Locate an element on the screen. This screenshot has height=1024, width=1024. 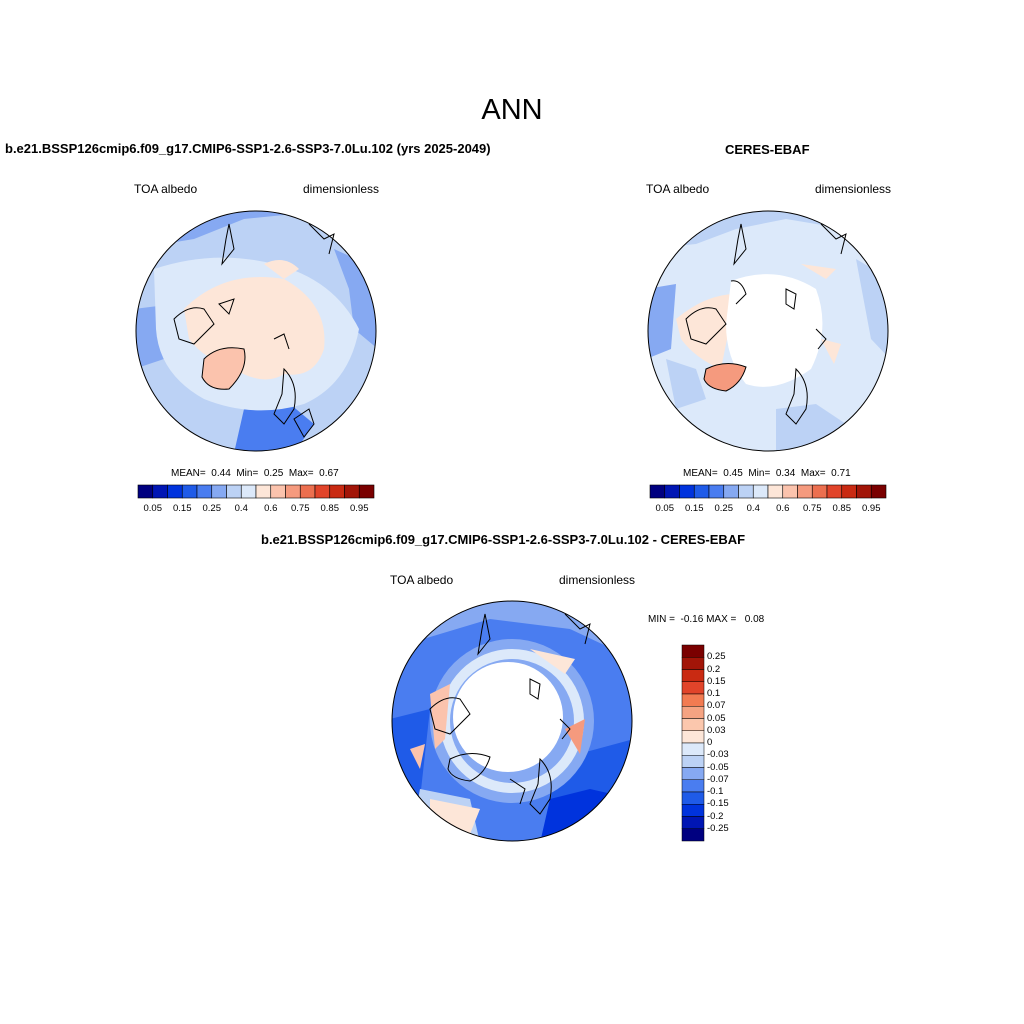
panel3-colorbar-tick-label: -0.03 is located at coordinates (718, 755).